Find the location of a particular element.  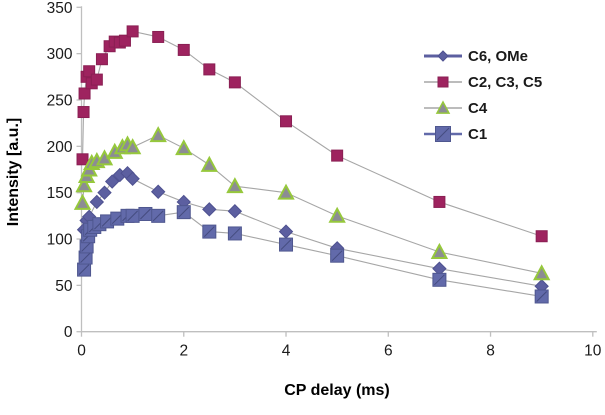

x-tick-label: 2 is located at coordinates (183, 351).